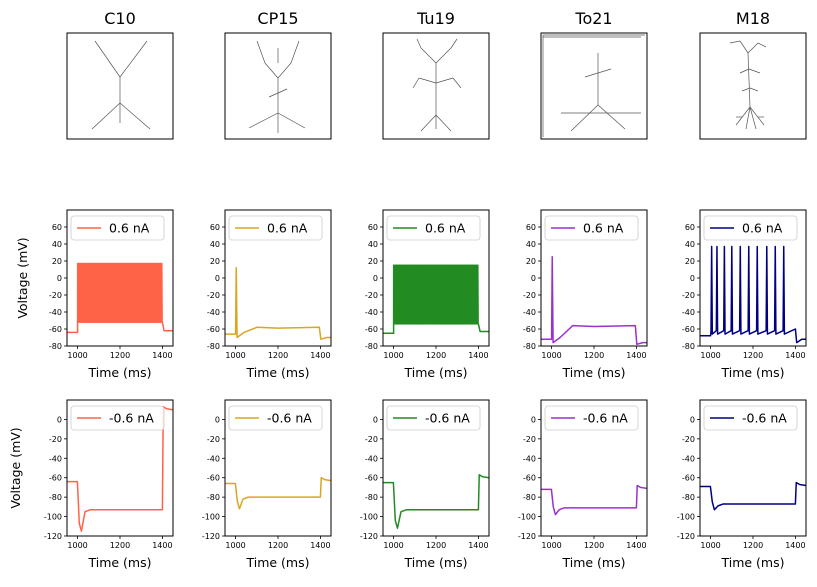 Image resolution: width=817 pixels, height=587 pixels. What do you see at coordinates (529, 329) in the screenshot?
I see `row1-to21-ytick-label: -60` at bounding box center [529, 329].